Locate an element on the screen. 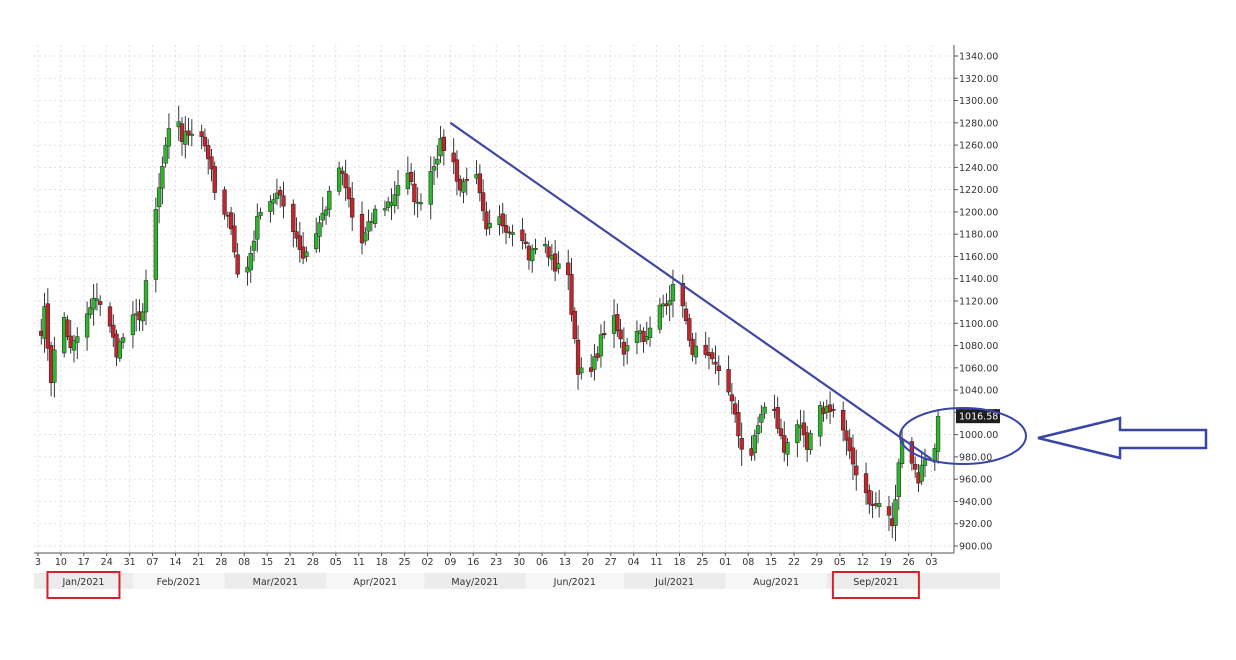  y-tick-label: 1060.00 is located at coordinates (978, 368).